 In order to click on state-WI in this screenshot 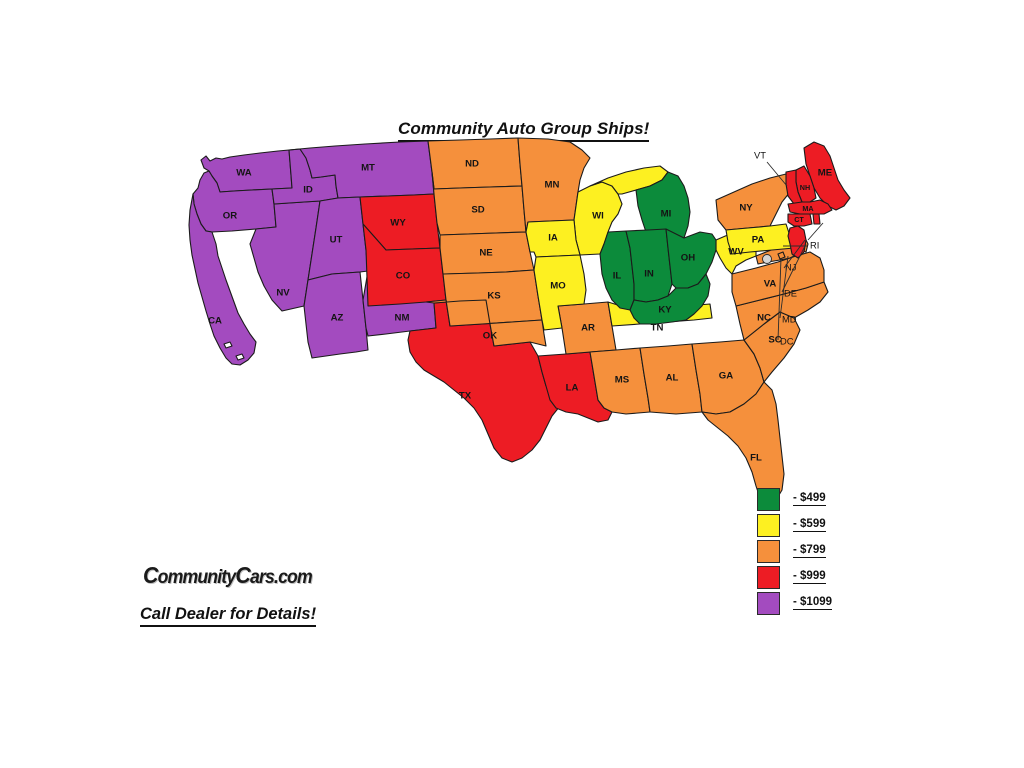, I will do `click(598, 218)`.